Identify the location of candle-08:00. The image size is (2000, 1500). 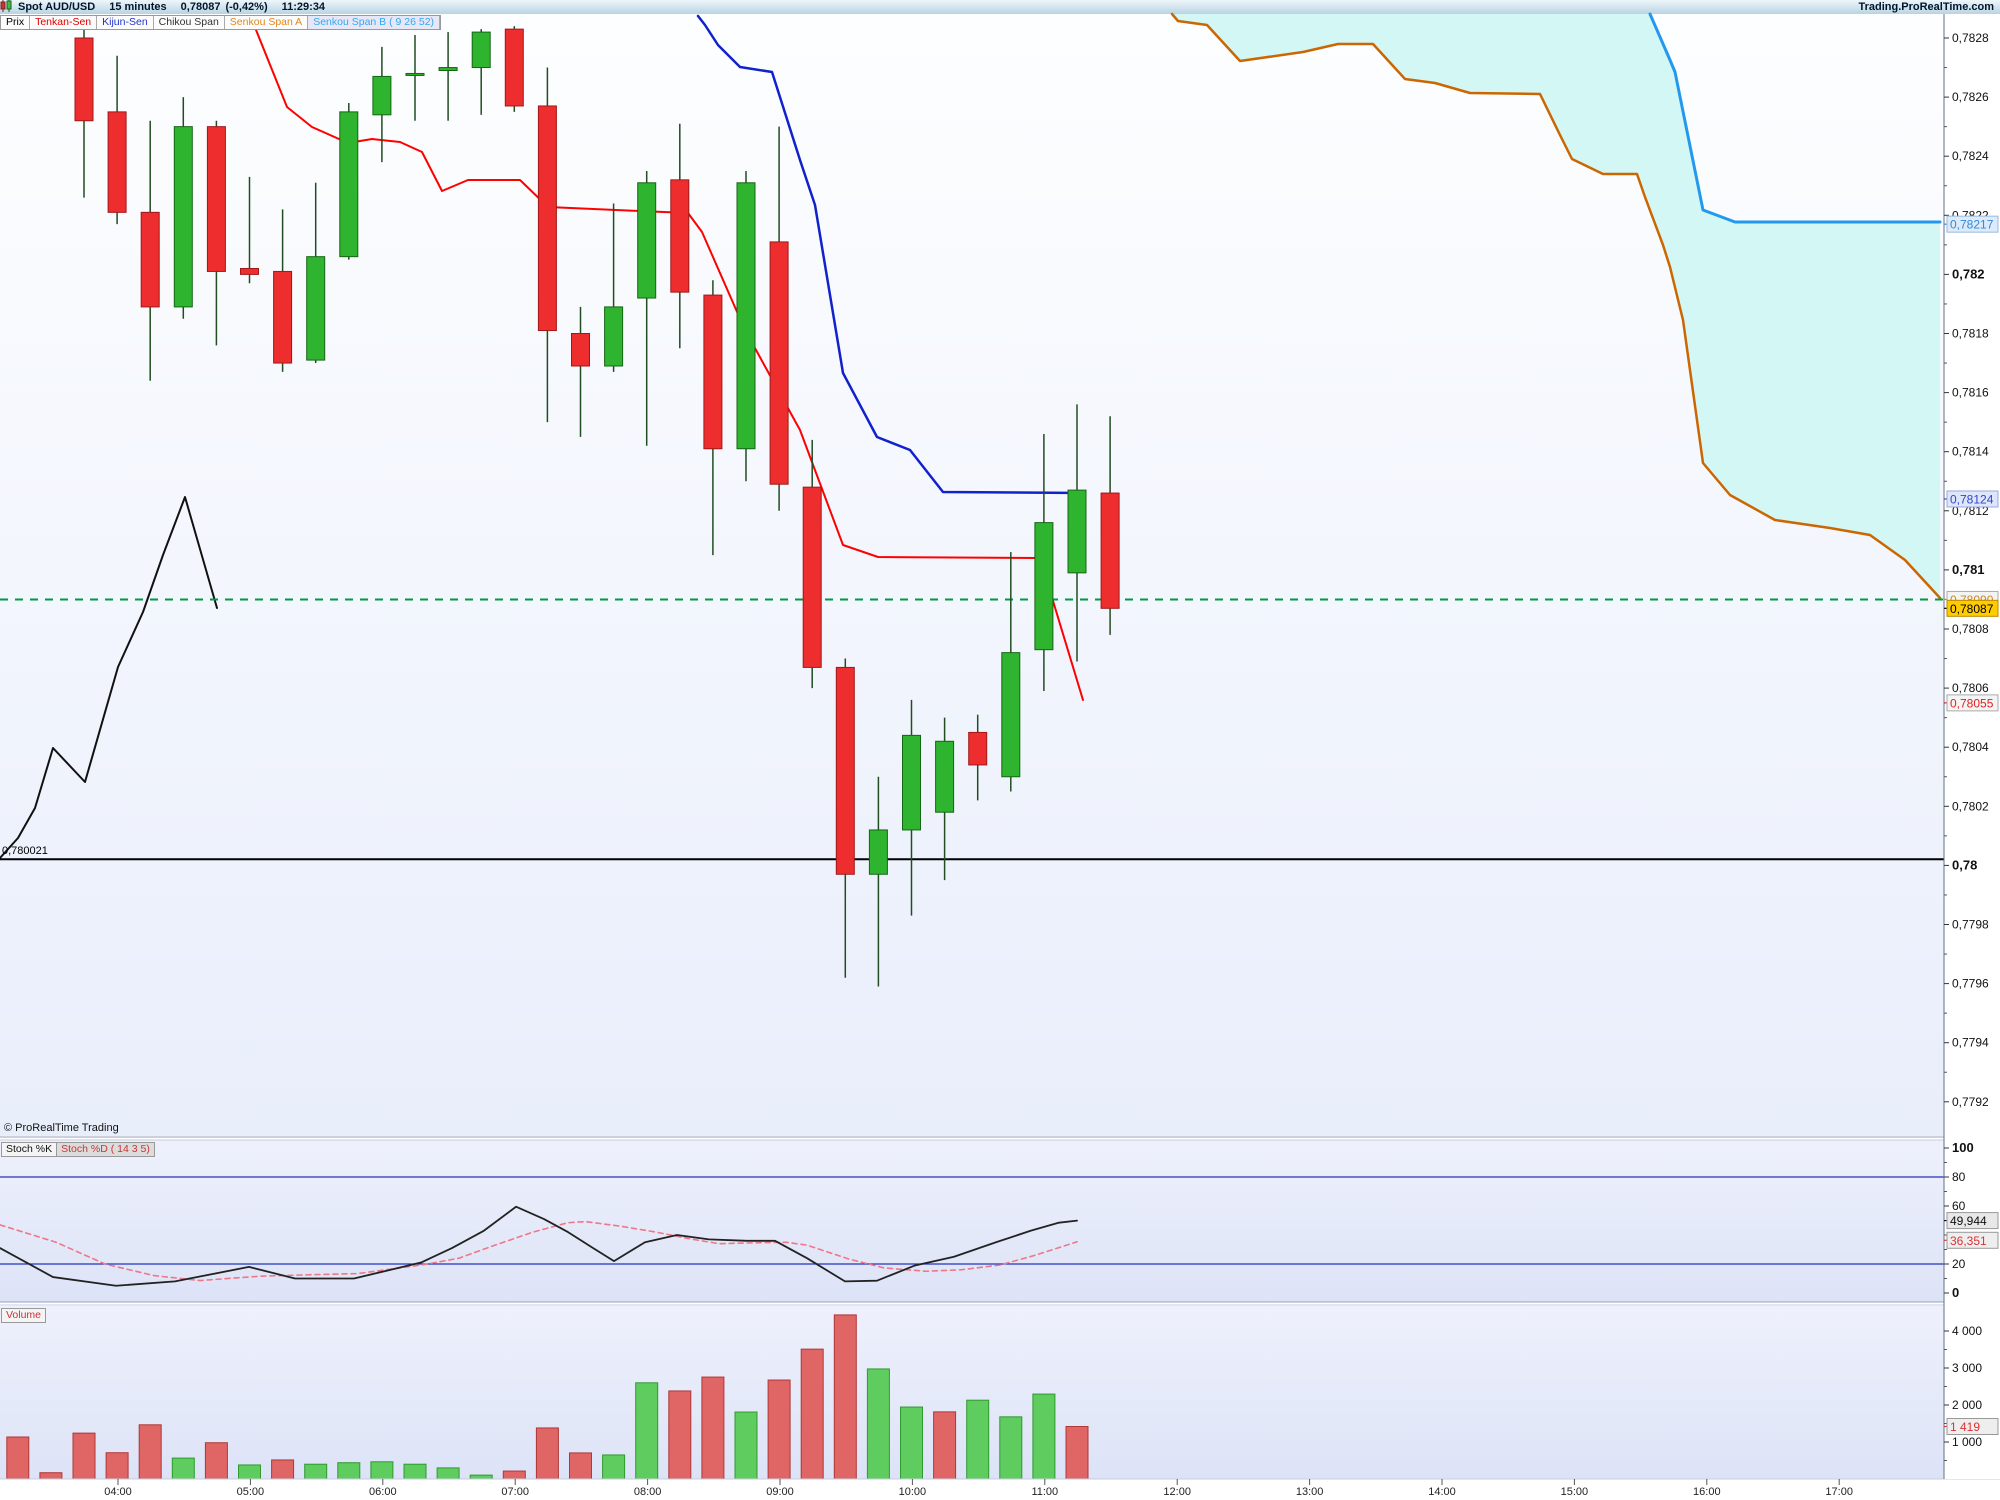
(647, 240).